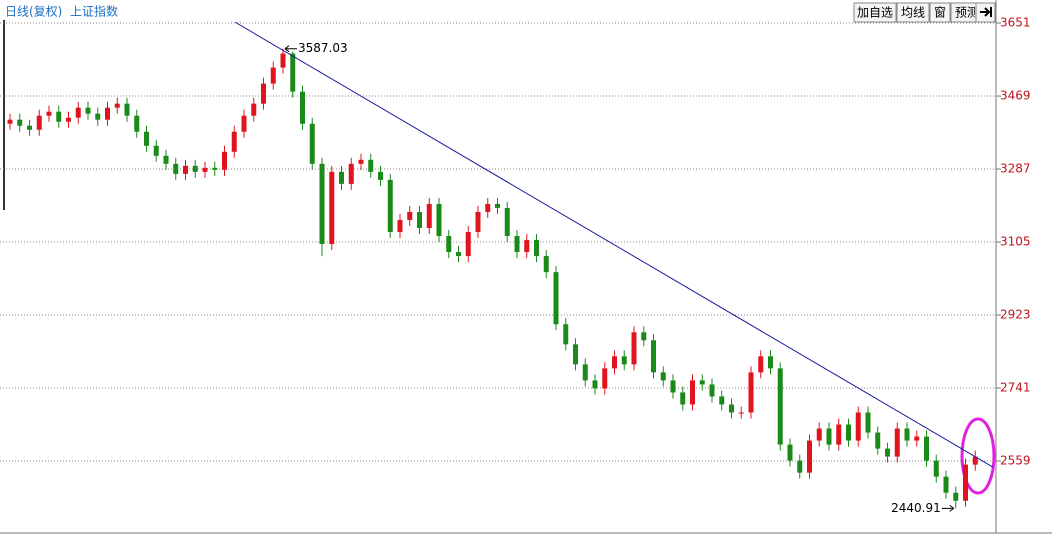 This screenshot has width=1052, height=542. Describe the element at coordinates (1015, 461) in the screenshot. I see `y-tick-label: 2559` at that location.